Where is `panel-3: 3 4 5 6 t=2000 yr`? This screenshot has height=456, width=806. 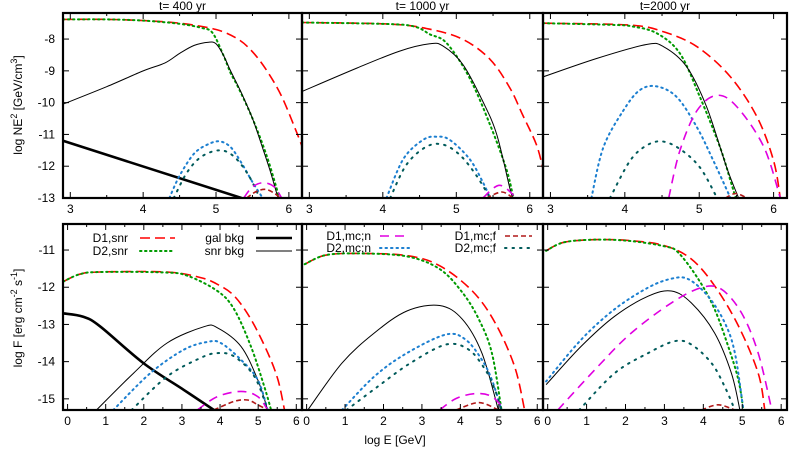
panel-3: 3 4 5 6 t=2000 yr is located at coordinates (665, 108).